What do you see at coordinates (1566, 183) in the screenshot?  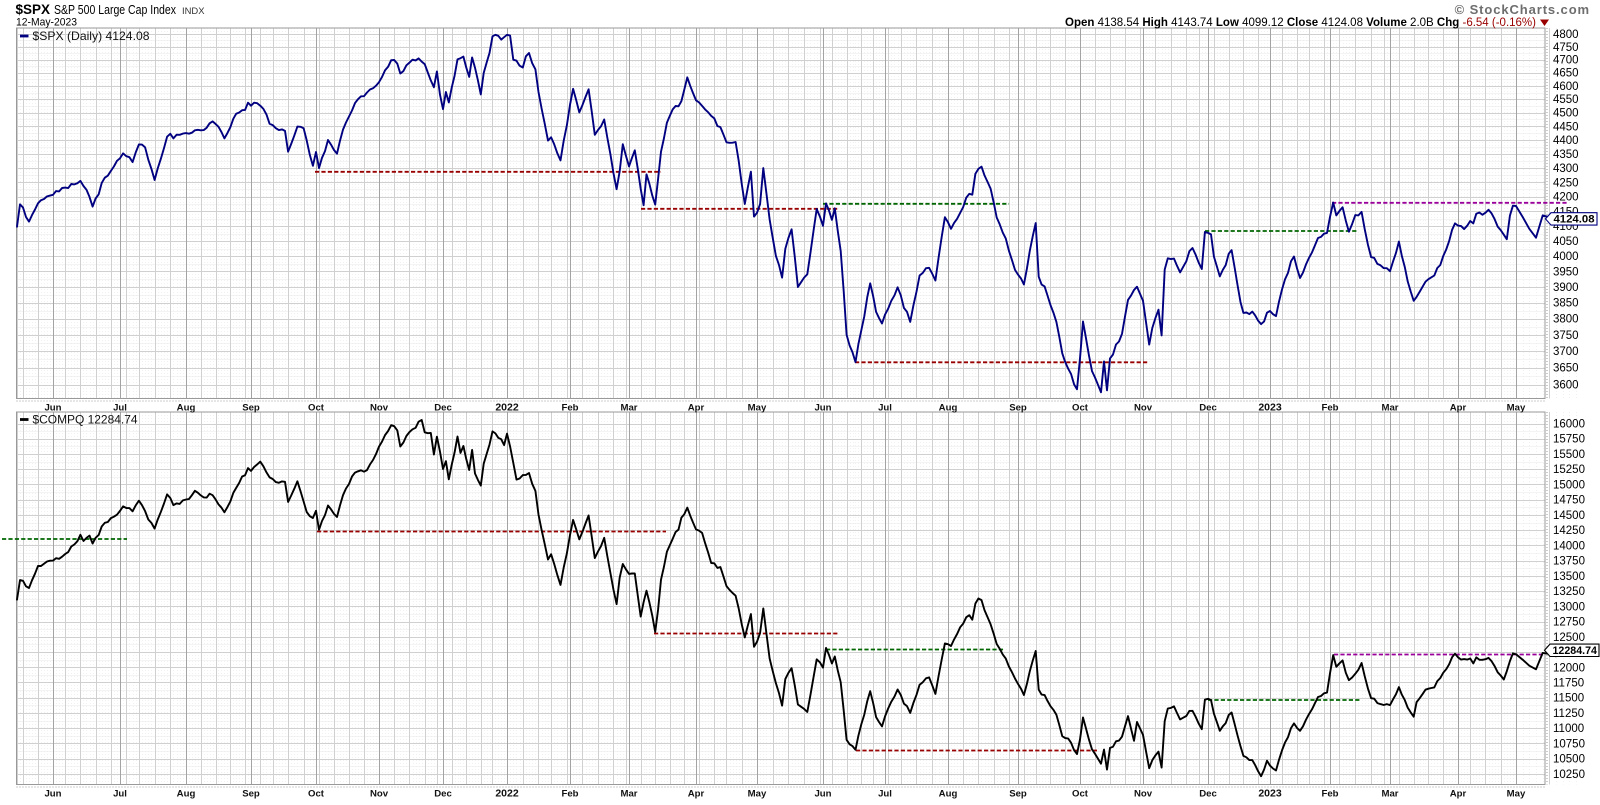 I see `svg-text: 4250` at bounding box center [1566, 183].